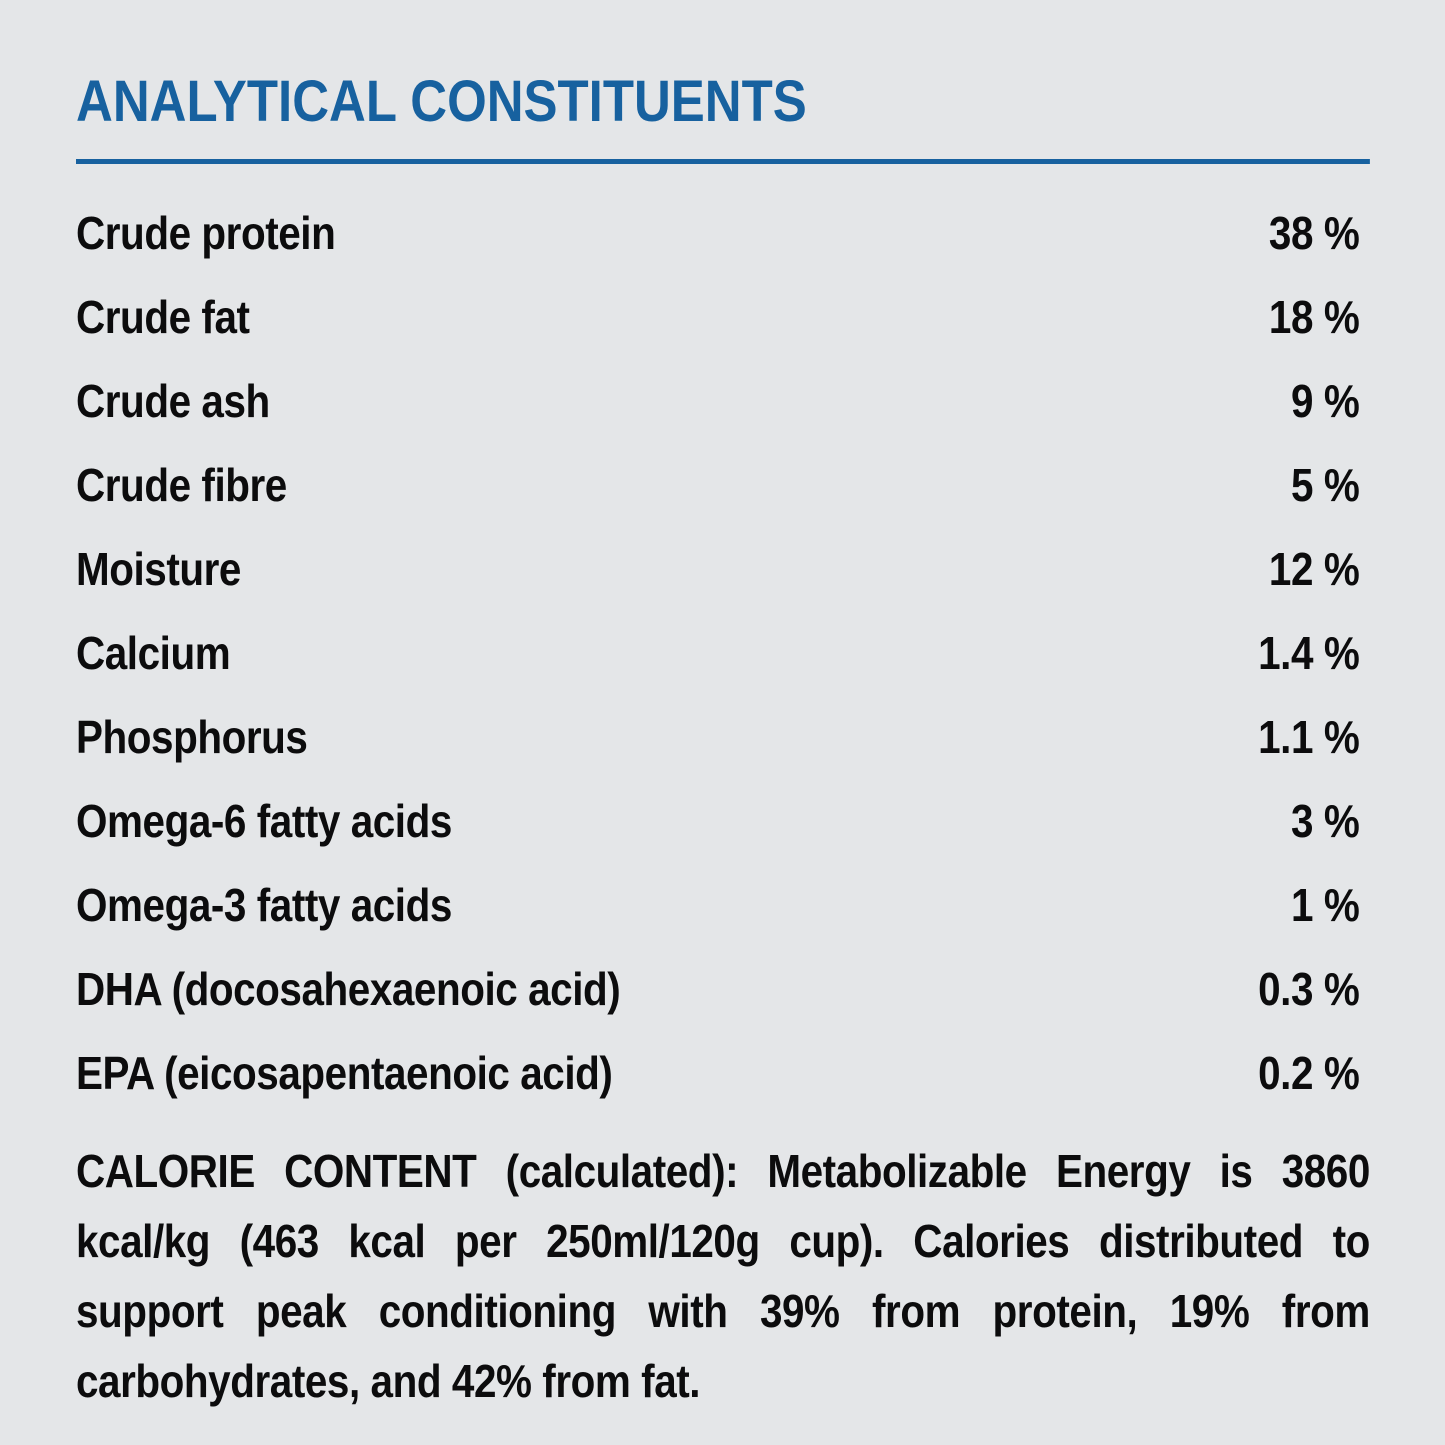  What do you see at coordinates (1325, 904) in the screenshot?
I see `constituent-value: 1 %` at bounding box center [1325, 904].